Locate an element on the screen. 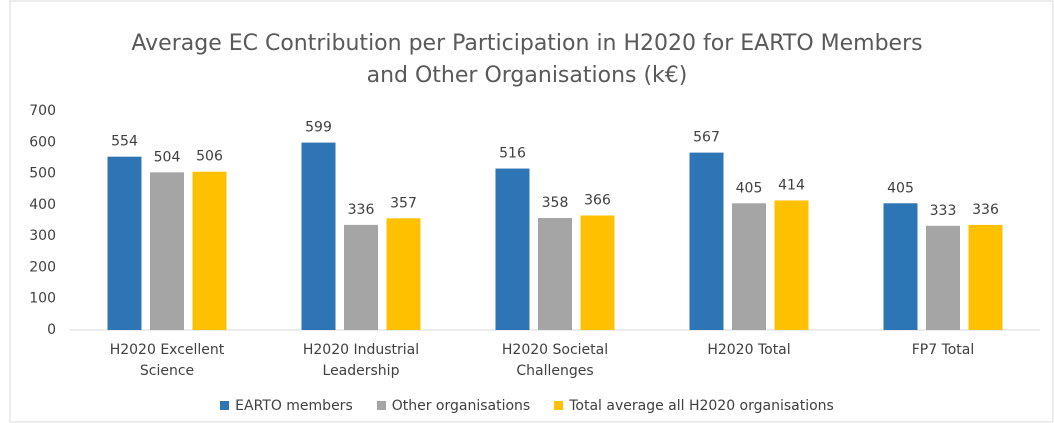 The image size is (1054, 423). data-label: 414 is located at coordinates (791, 185).